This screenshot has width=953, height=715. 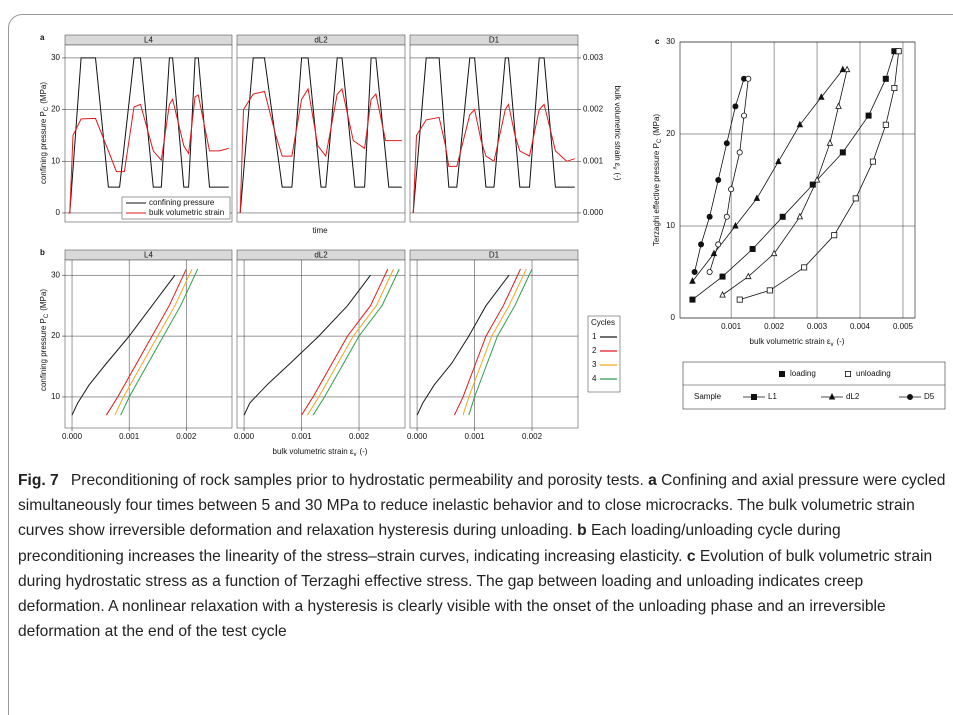 What do you see at coordinates (656, 194) in the screenshot?
I see `axis-label-text: Terzaghi effective pressure P` at bounding box center [656, 194].